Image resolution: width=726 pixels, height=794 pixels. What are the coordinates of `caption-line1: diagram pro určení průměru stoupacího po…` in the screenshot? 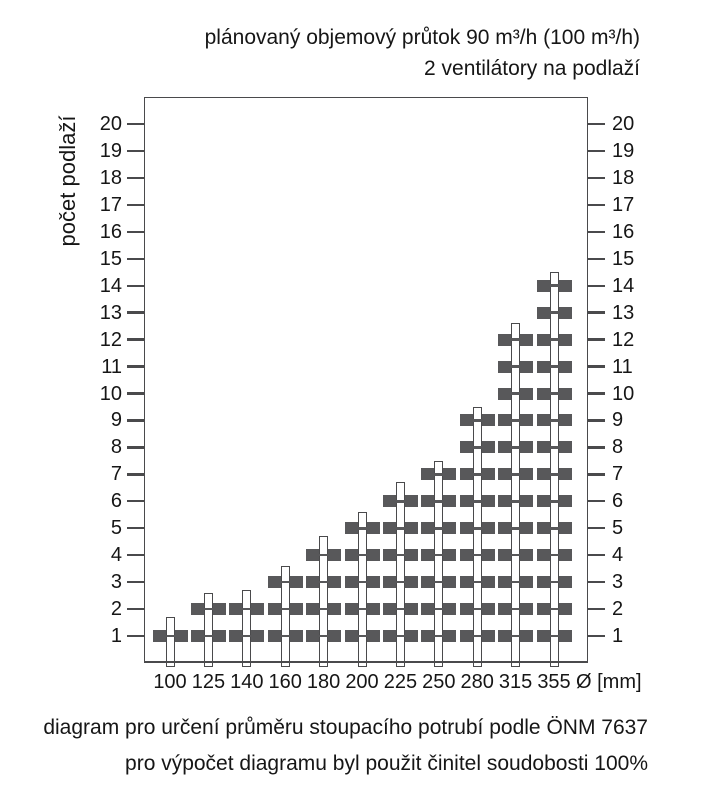 It's located at (345, 727).